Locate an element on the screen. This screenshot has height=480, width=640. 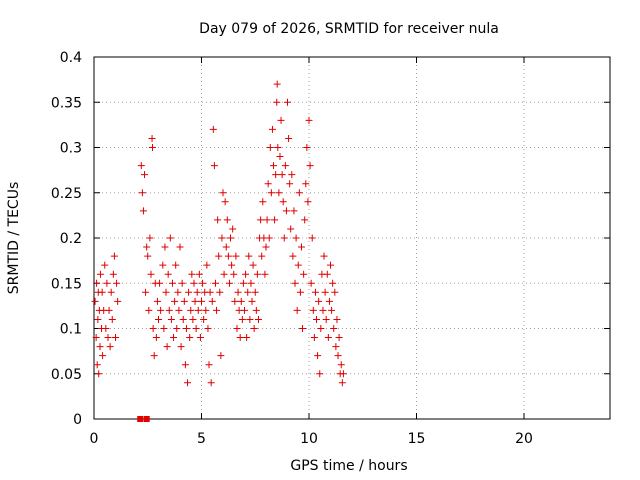
x-tick-label: 5 is located at coordinates (201, 439).